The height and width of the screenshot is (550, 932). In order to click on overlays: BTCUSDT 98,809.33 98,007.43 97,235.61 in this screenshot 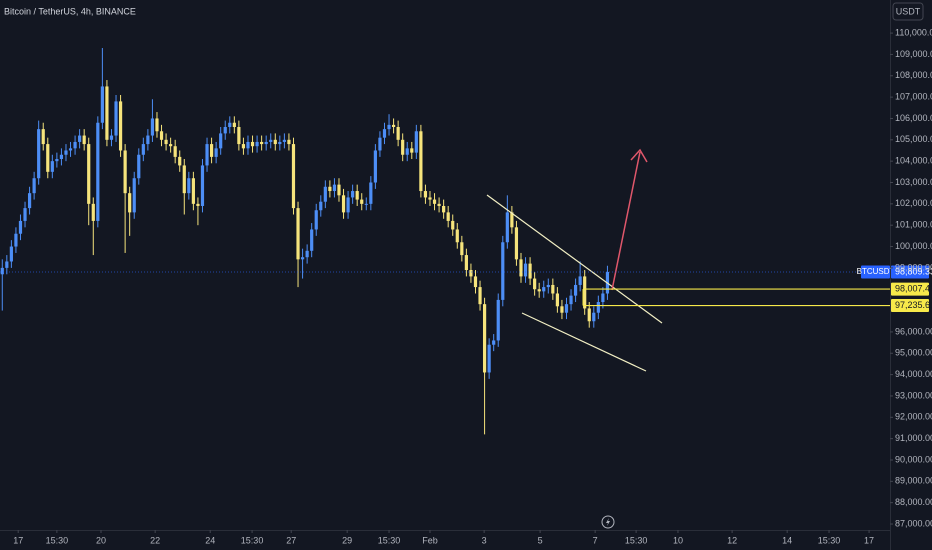, I will do `click(466, 289)`.